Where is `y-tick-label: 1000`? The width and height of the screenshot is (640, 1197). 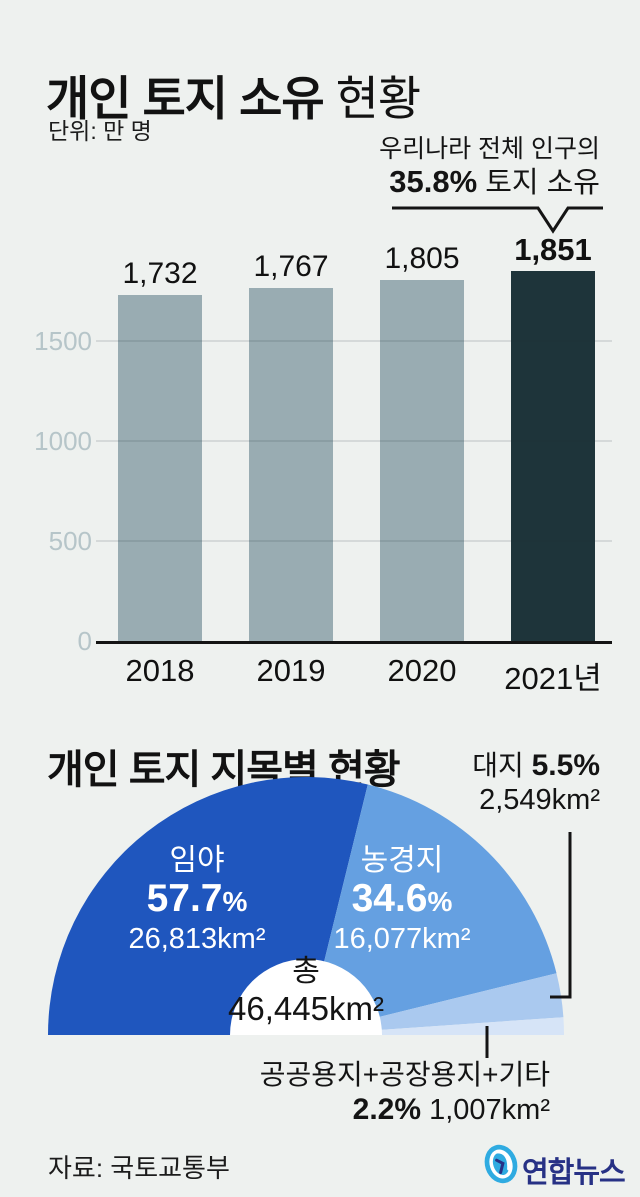
y-tick-label: 1000 is located at coordinates (63, 441).